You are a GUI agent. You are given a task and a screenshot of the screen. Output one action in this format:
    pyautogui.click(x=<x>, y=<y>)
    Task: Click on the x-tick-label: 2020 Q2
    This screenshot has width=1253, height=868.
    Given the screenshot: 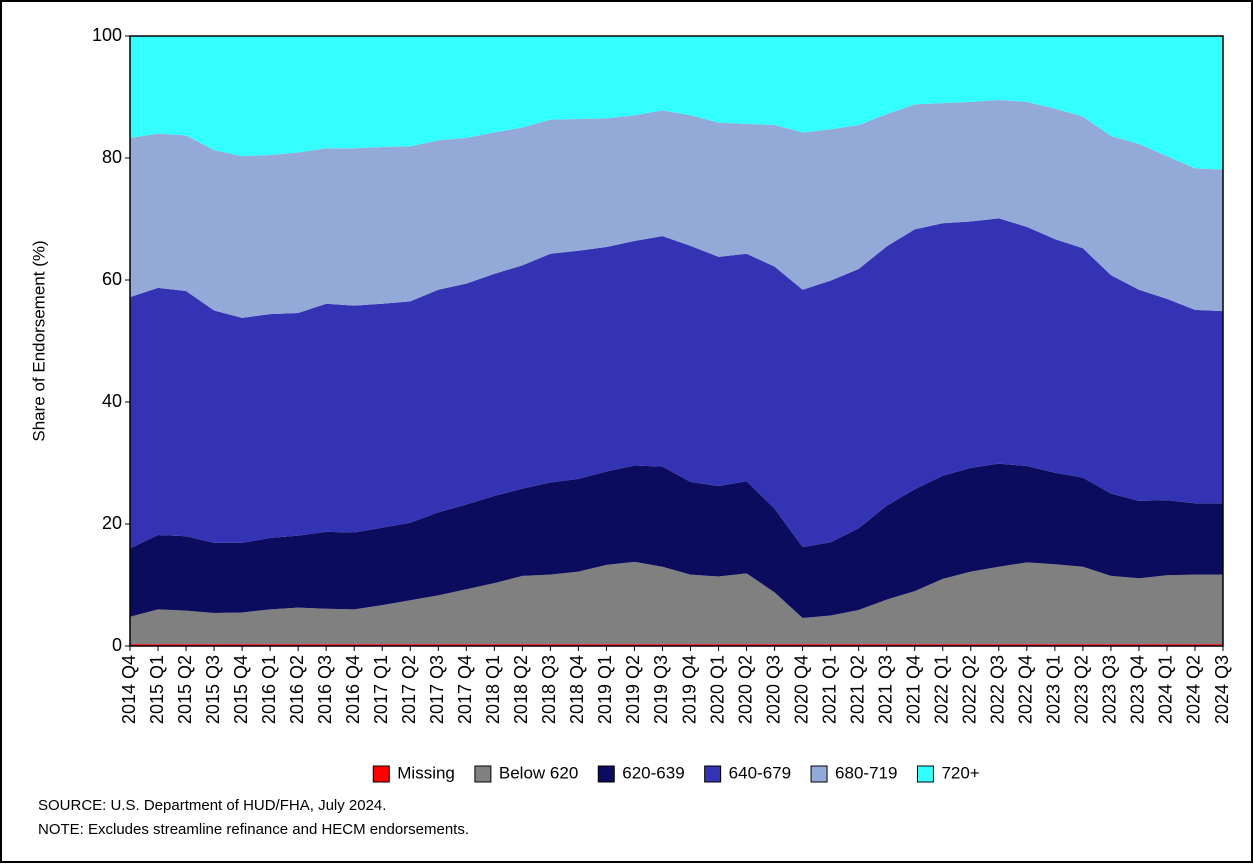 What is the action you would take?
    pyautogui.click(x=745, y=689)
    